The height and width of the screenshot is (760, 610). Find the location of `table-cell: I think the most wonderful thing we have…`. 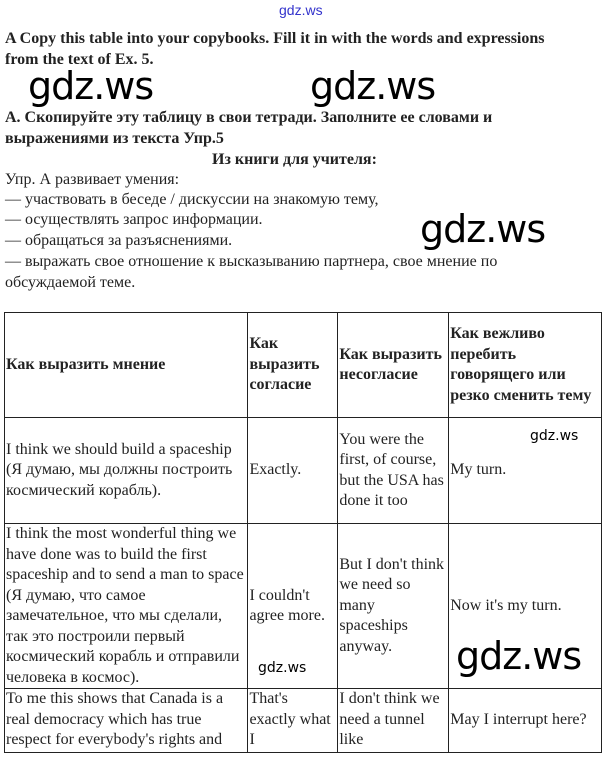

table-cell: I think the most wonderful thing we have… is located at coordinates (126, 606).